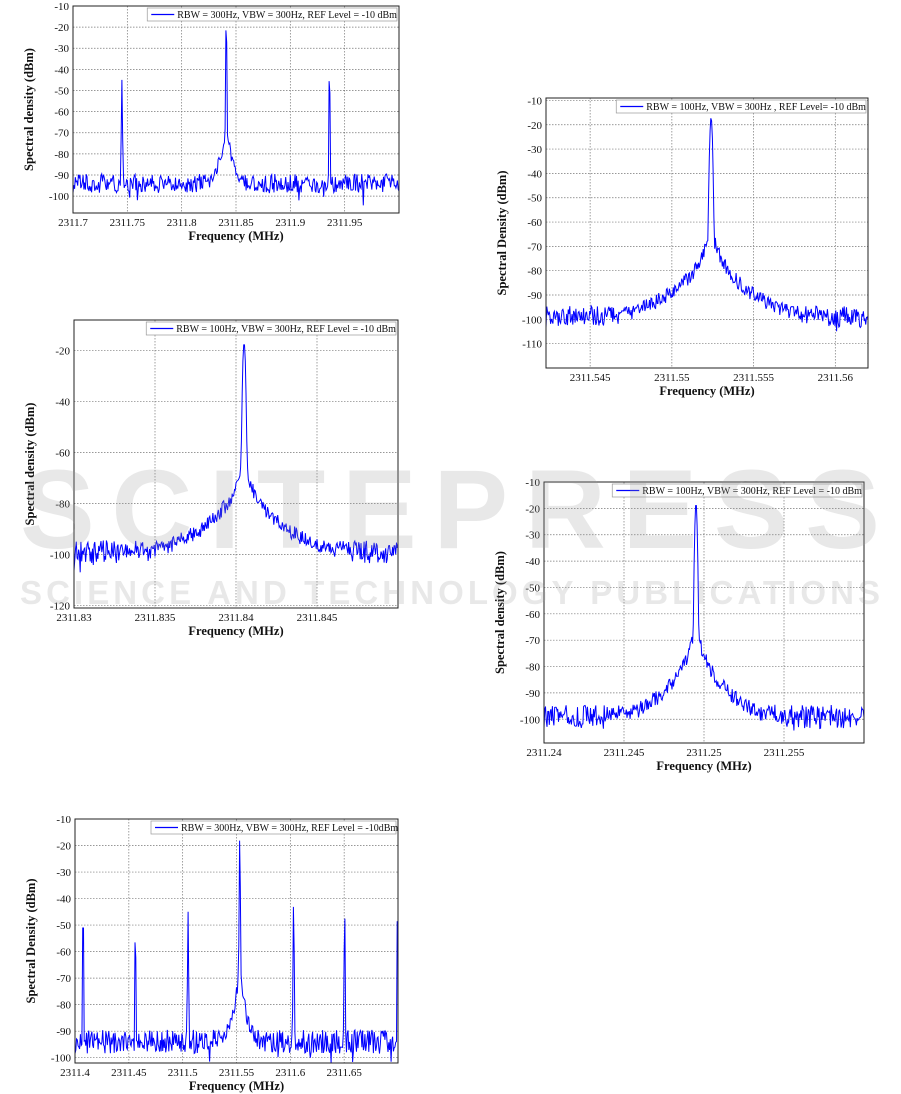 The image size is (901, 1094). Describe the element at coordinates (237, 1073) in the screenshot. I see `x-tick-label: 2311.55` at that location.